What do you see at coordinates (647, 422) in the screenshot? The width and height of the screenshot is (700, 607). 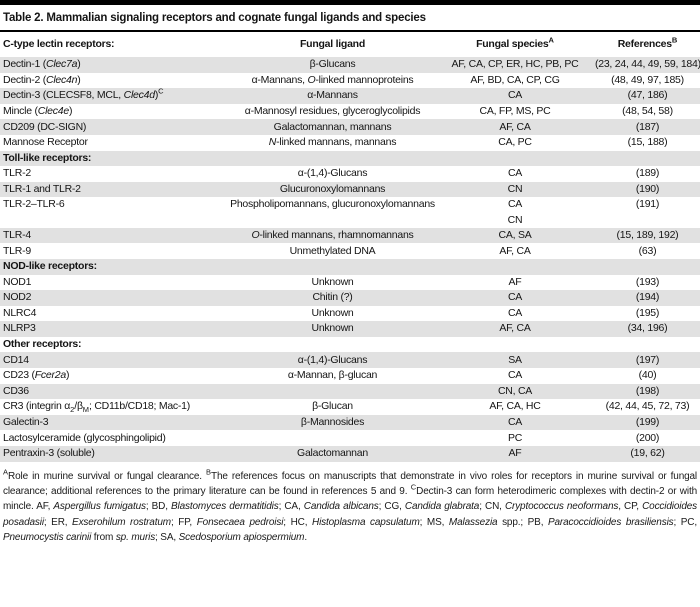 I see `refs-cell: (199)` at bounding box center [647, 422].